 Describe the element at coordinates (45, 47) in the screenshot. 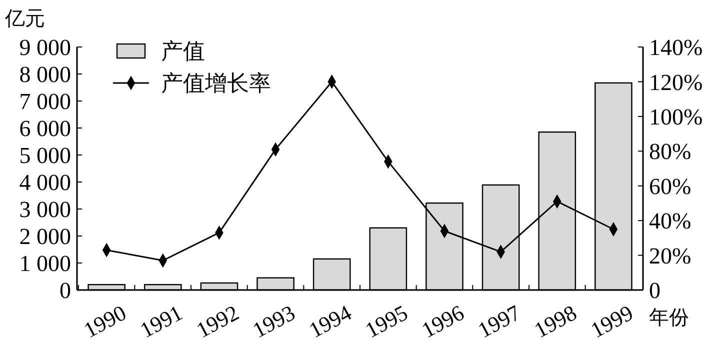

I see `y-tick-label: 9 000` at that location.